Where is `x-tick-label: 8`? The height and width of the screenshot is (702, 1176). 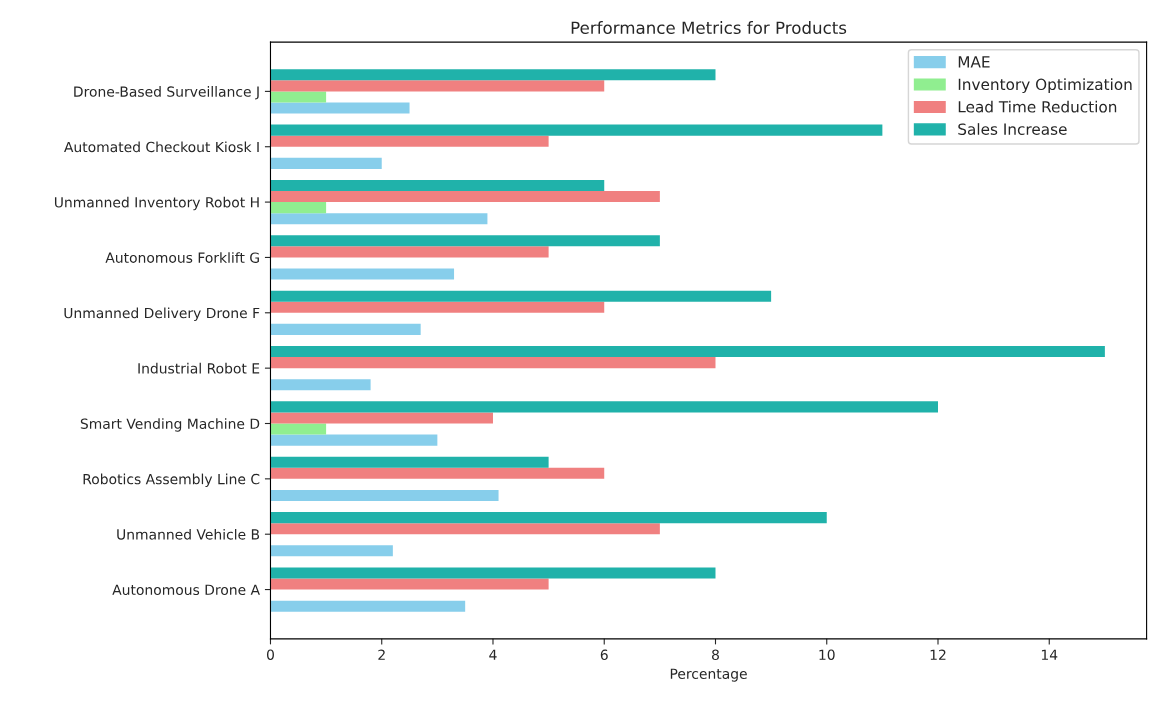 x-tick-label: 8 is located at coordinates (715, 654).